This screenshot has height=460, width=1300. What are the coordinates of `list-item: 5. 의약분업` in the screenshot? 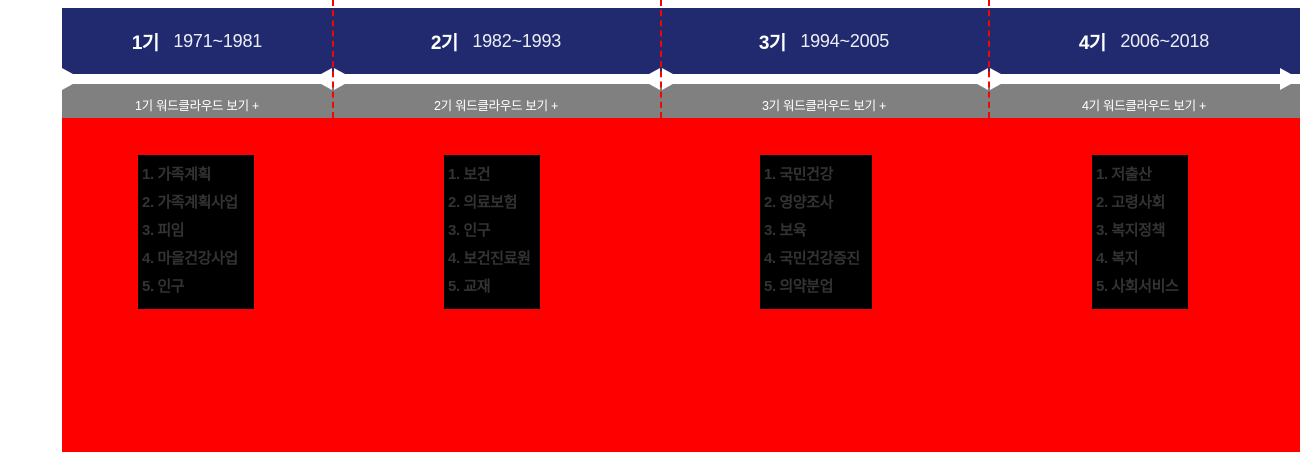 It's located at (816, 287).